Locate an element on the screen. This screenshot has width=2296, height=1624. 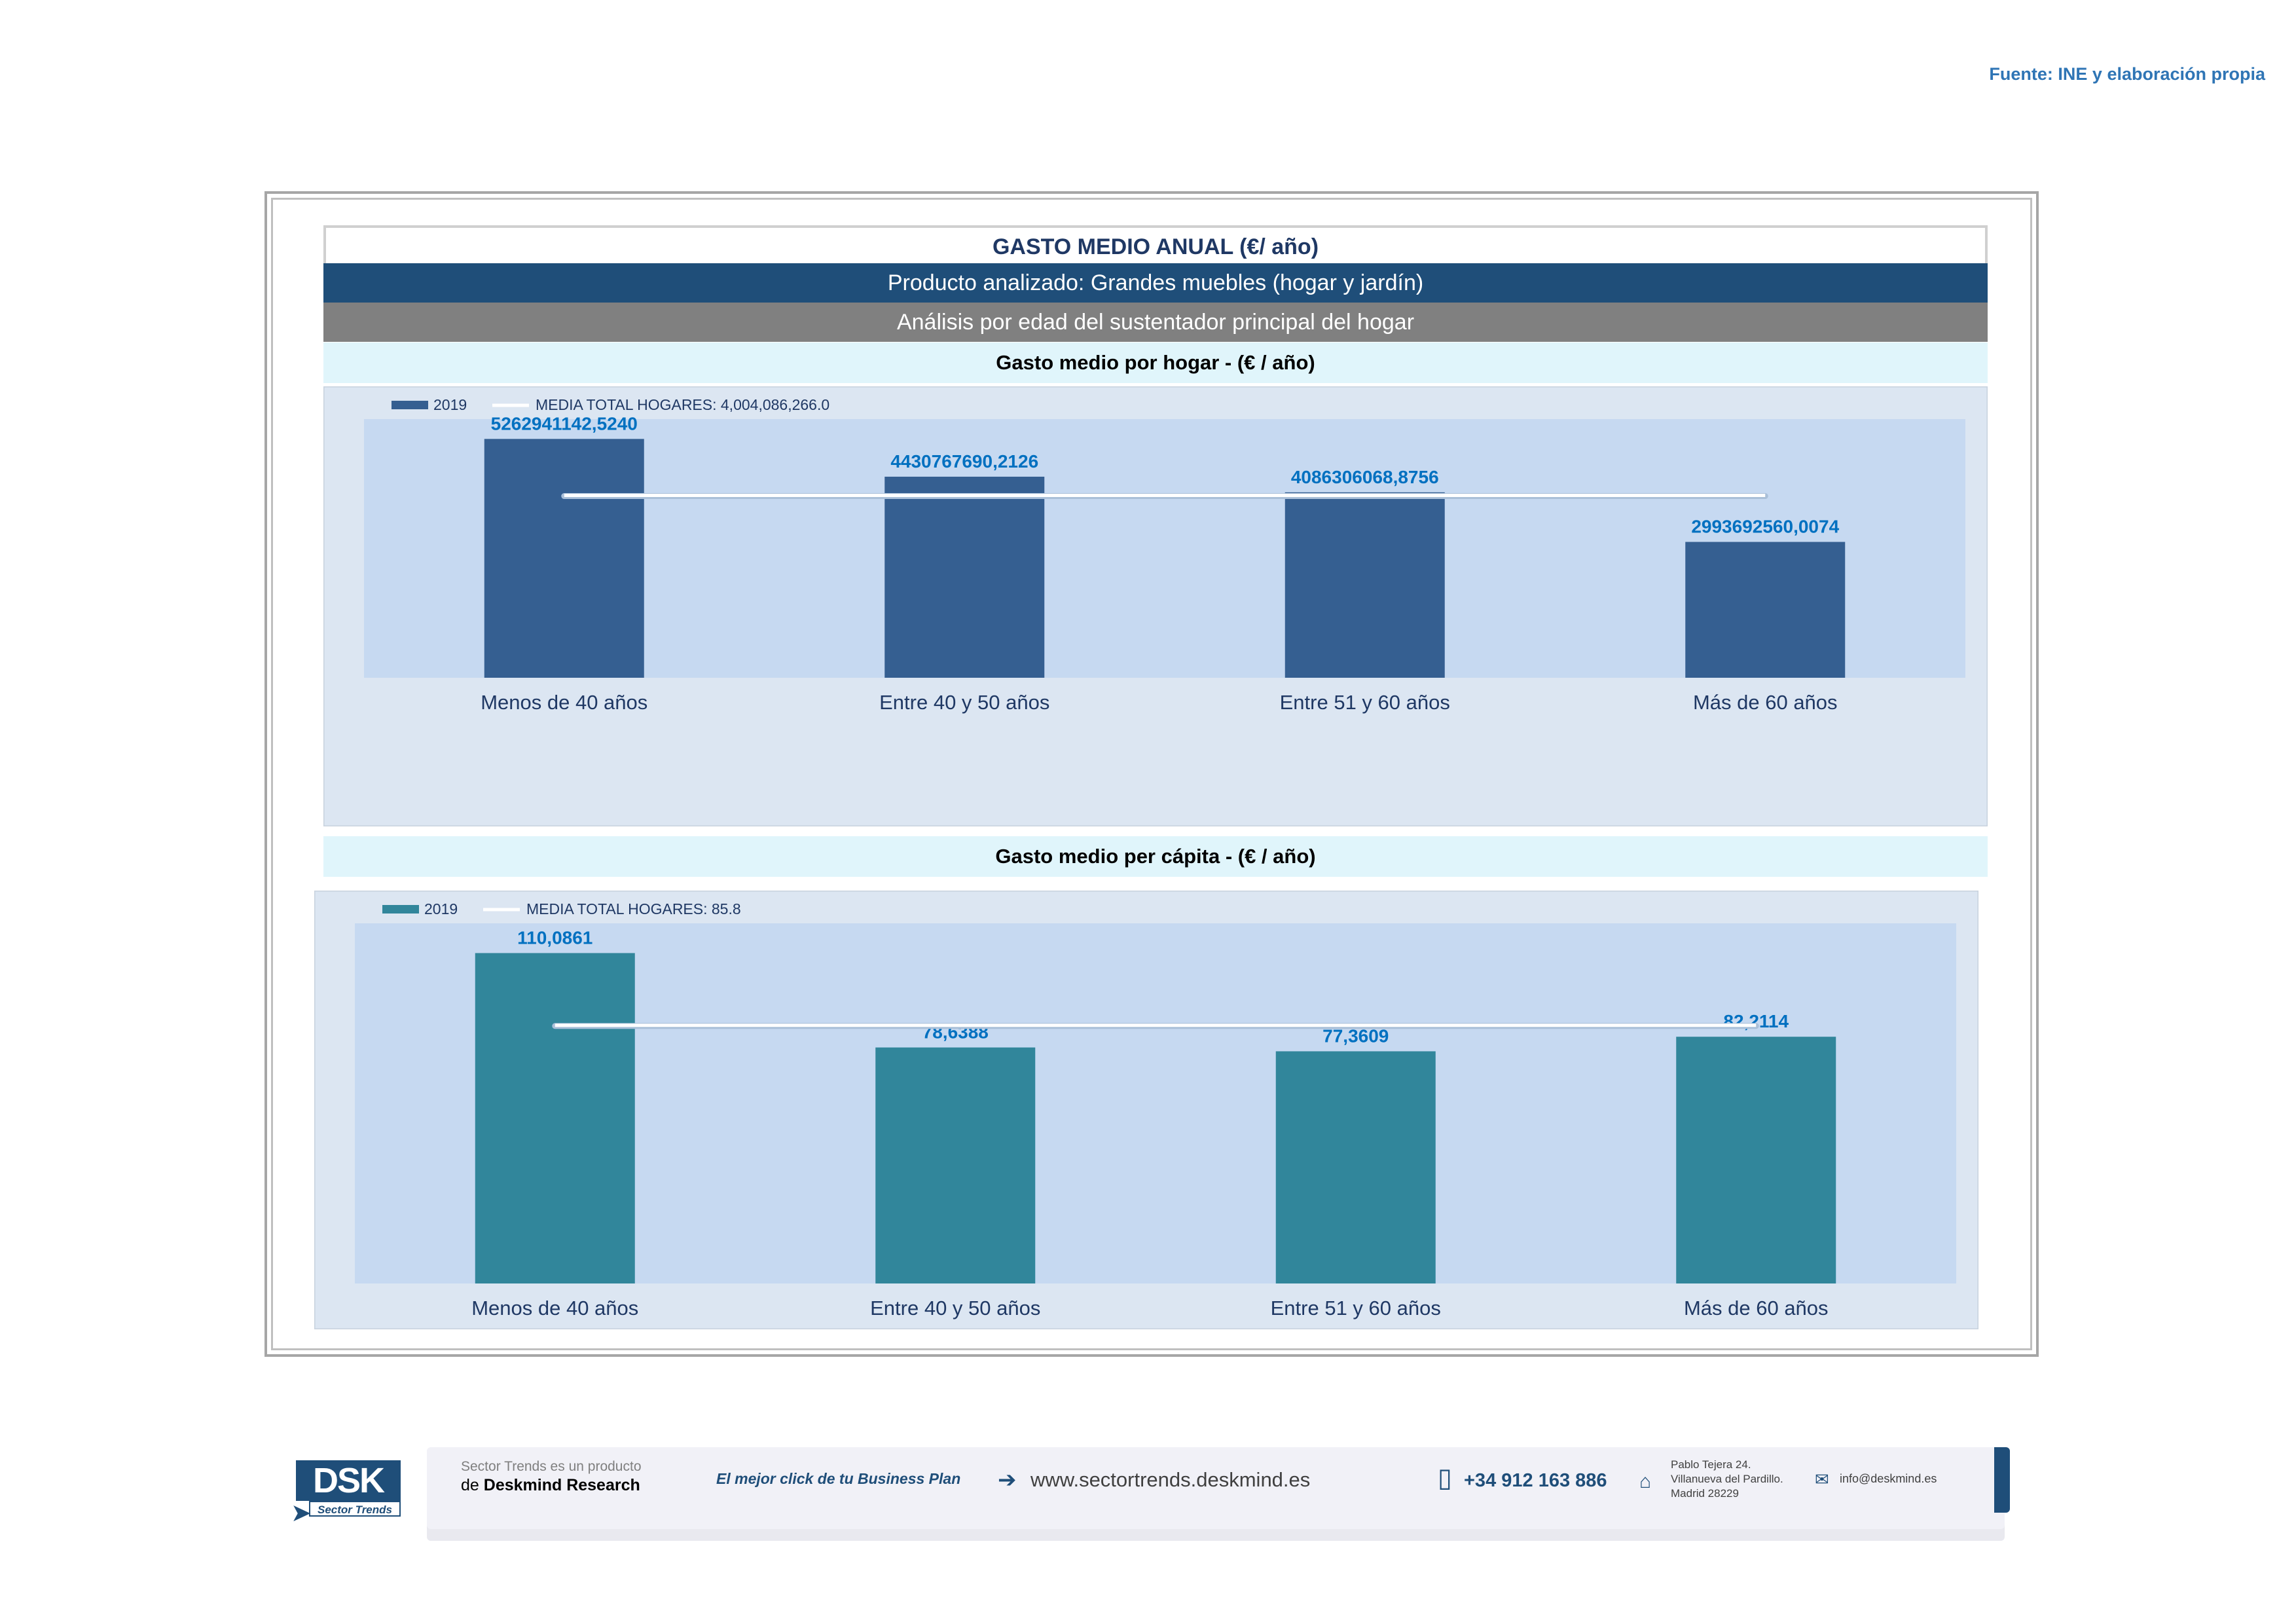
footer-brand: Deskmind Research is located at coordinates (561, 1485).